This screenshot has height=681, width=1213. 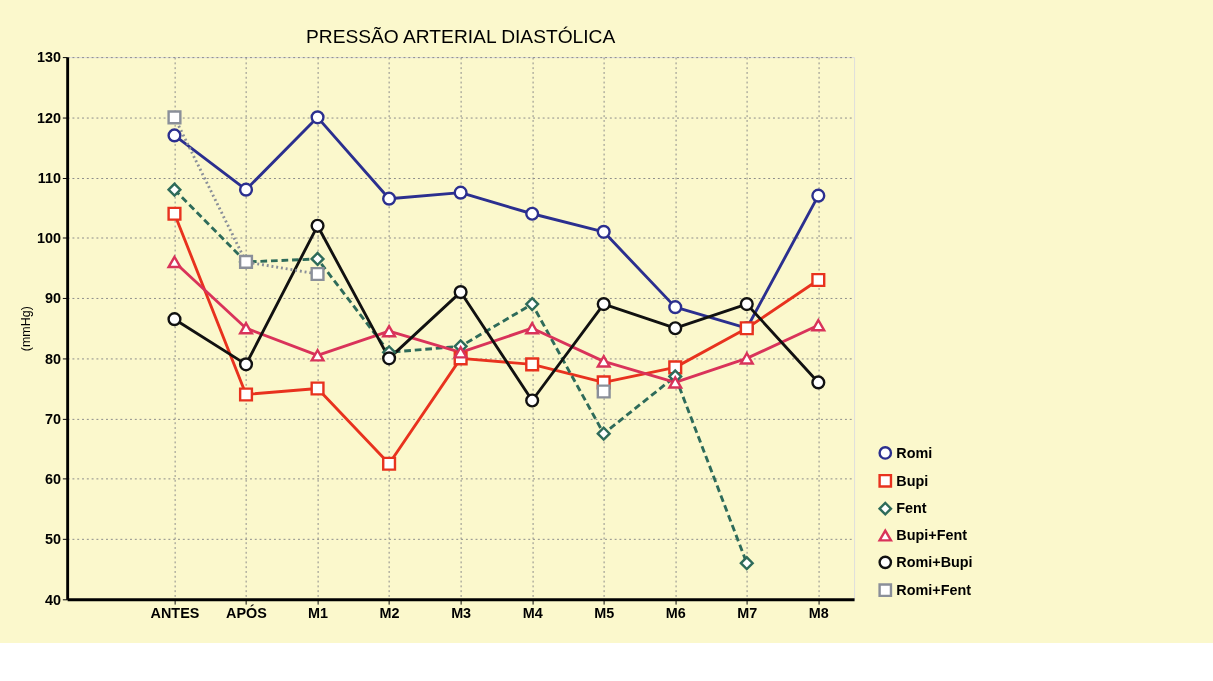 I want to click on legend-label: Romi+Bupi, so click(x=934, y=562).